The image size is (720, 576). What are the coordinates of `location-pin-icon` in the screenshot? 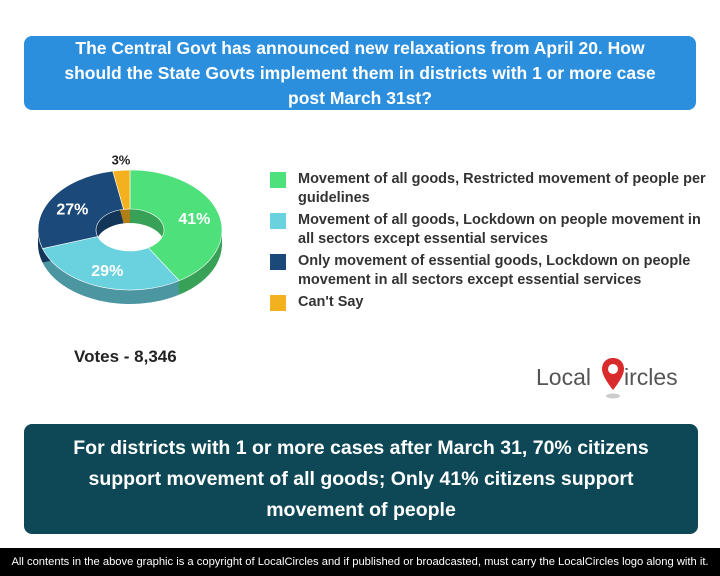 It's located at (613, 378).